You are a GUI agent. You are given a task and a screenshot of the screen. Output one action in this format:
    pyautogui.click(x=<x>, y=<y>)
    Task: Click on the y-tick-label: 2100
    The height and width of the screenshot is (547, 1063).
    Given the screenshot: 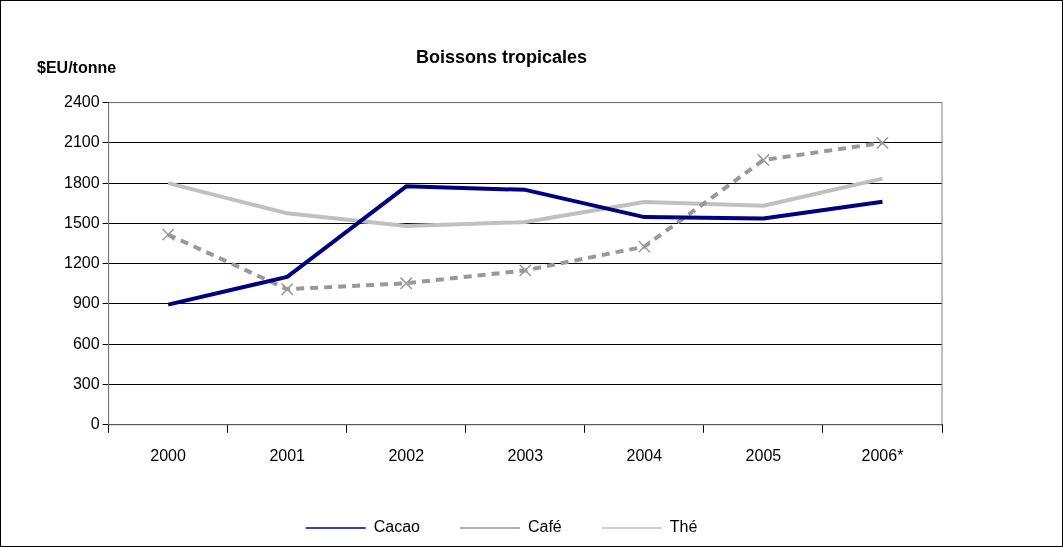 What is the action you would take?
    pyautogui.click(x=82, y=142)
    